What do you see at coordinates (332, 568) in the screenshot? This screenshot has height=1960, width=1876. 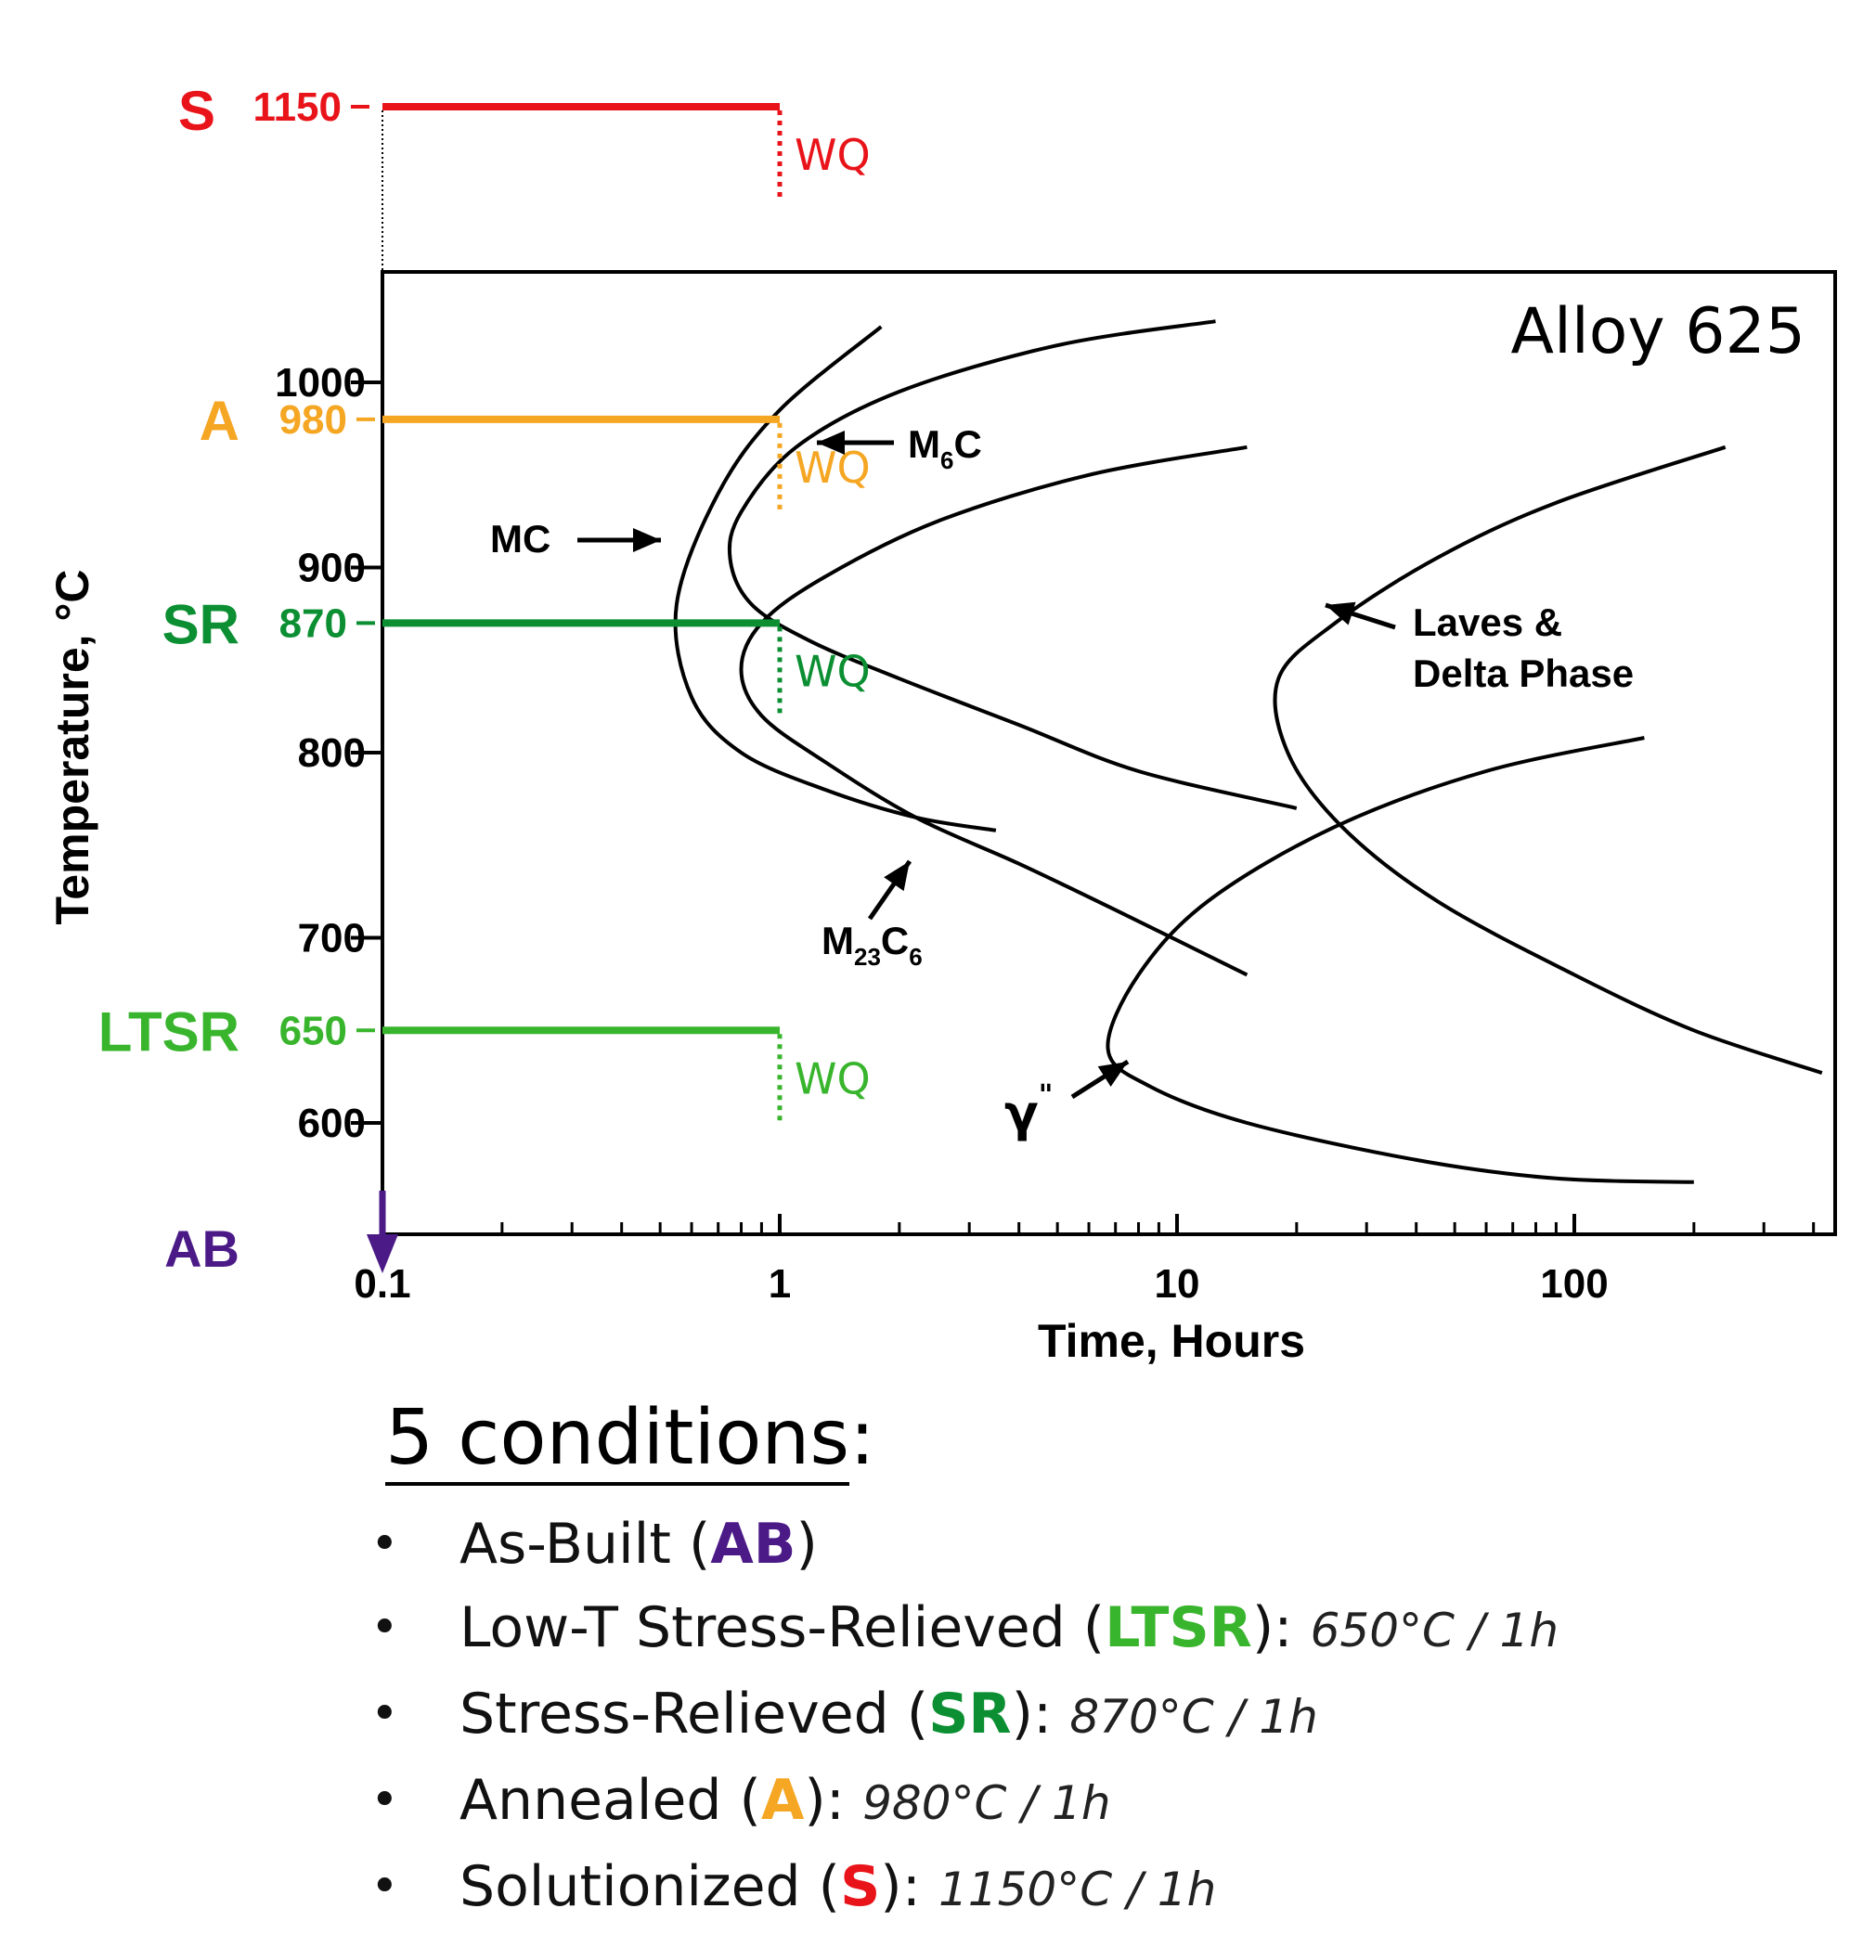 I see `y-tick-label: 900` at bounding box center [332, 568].